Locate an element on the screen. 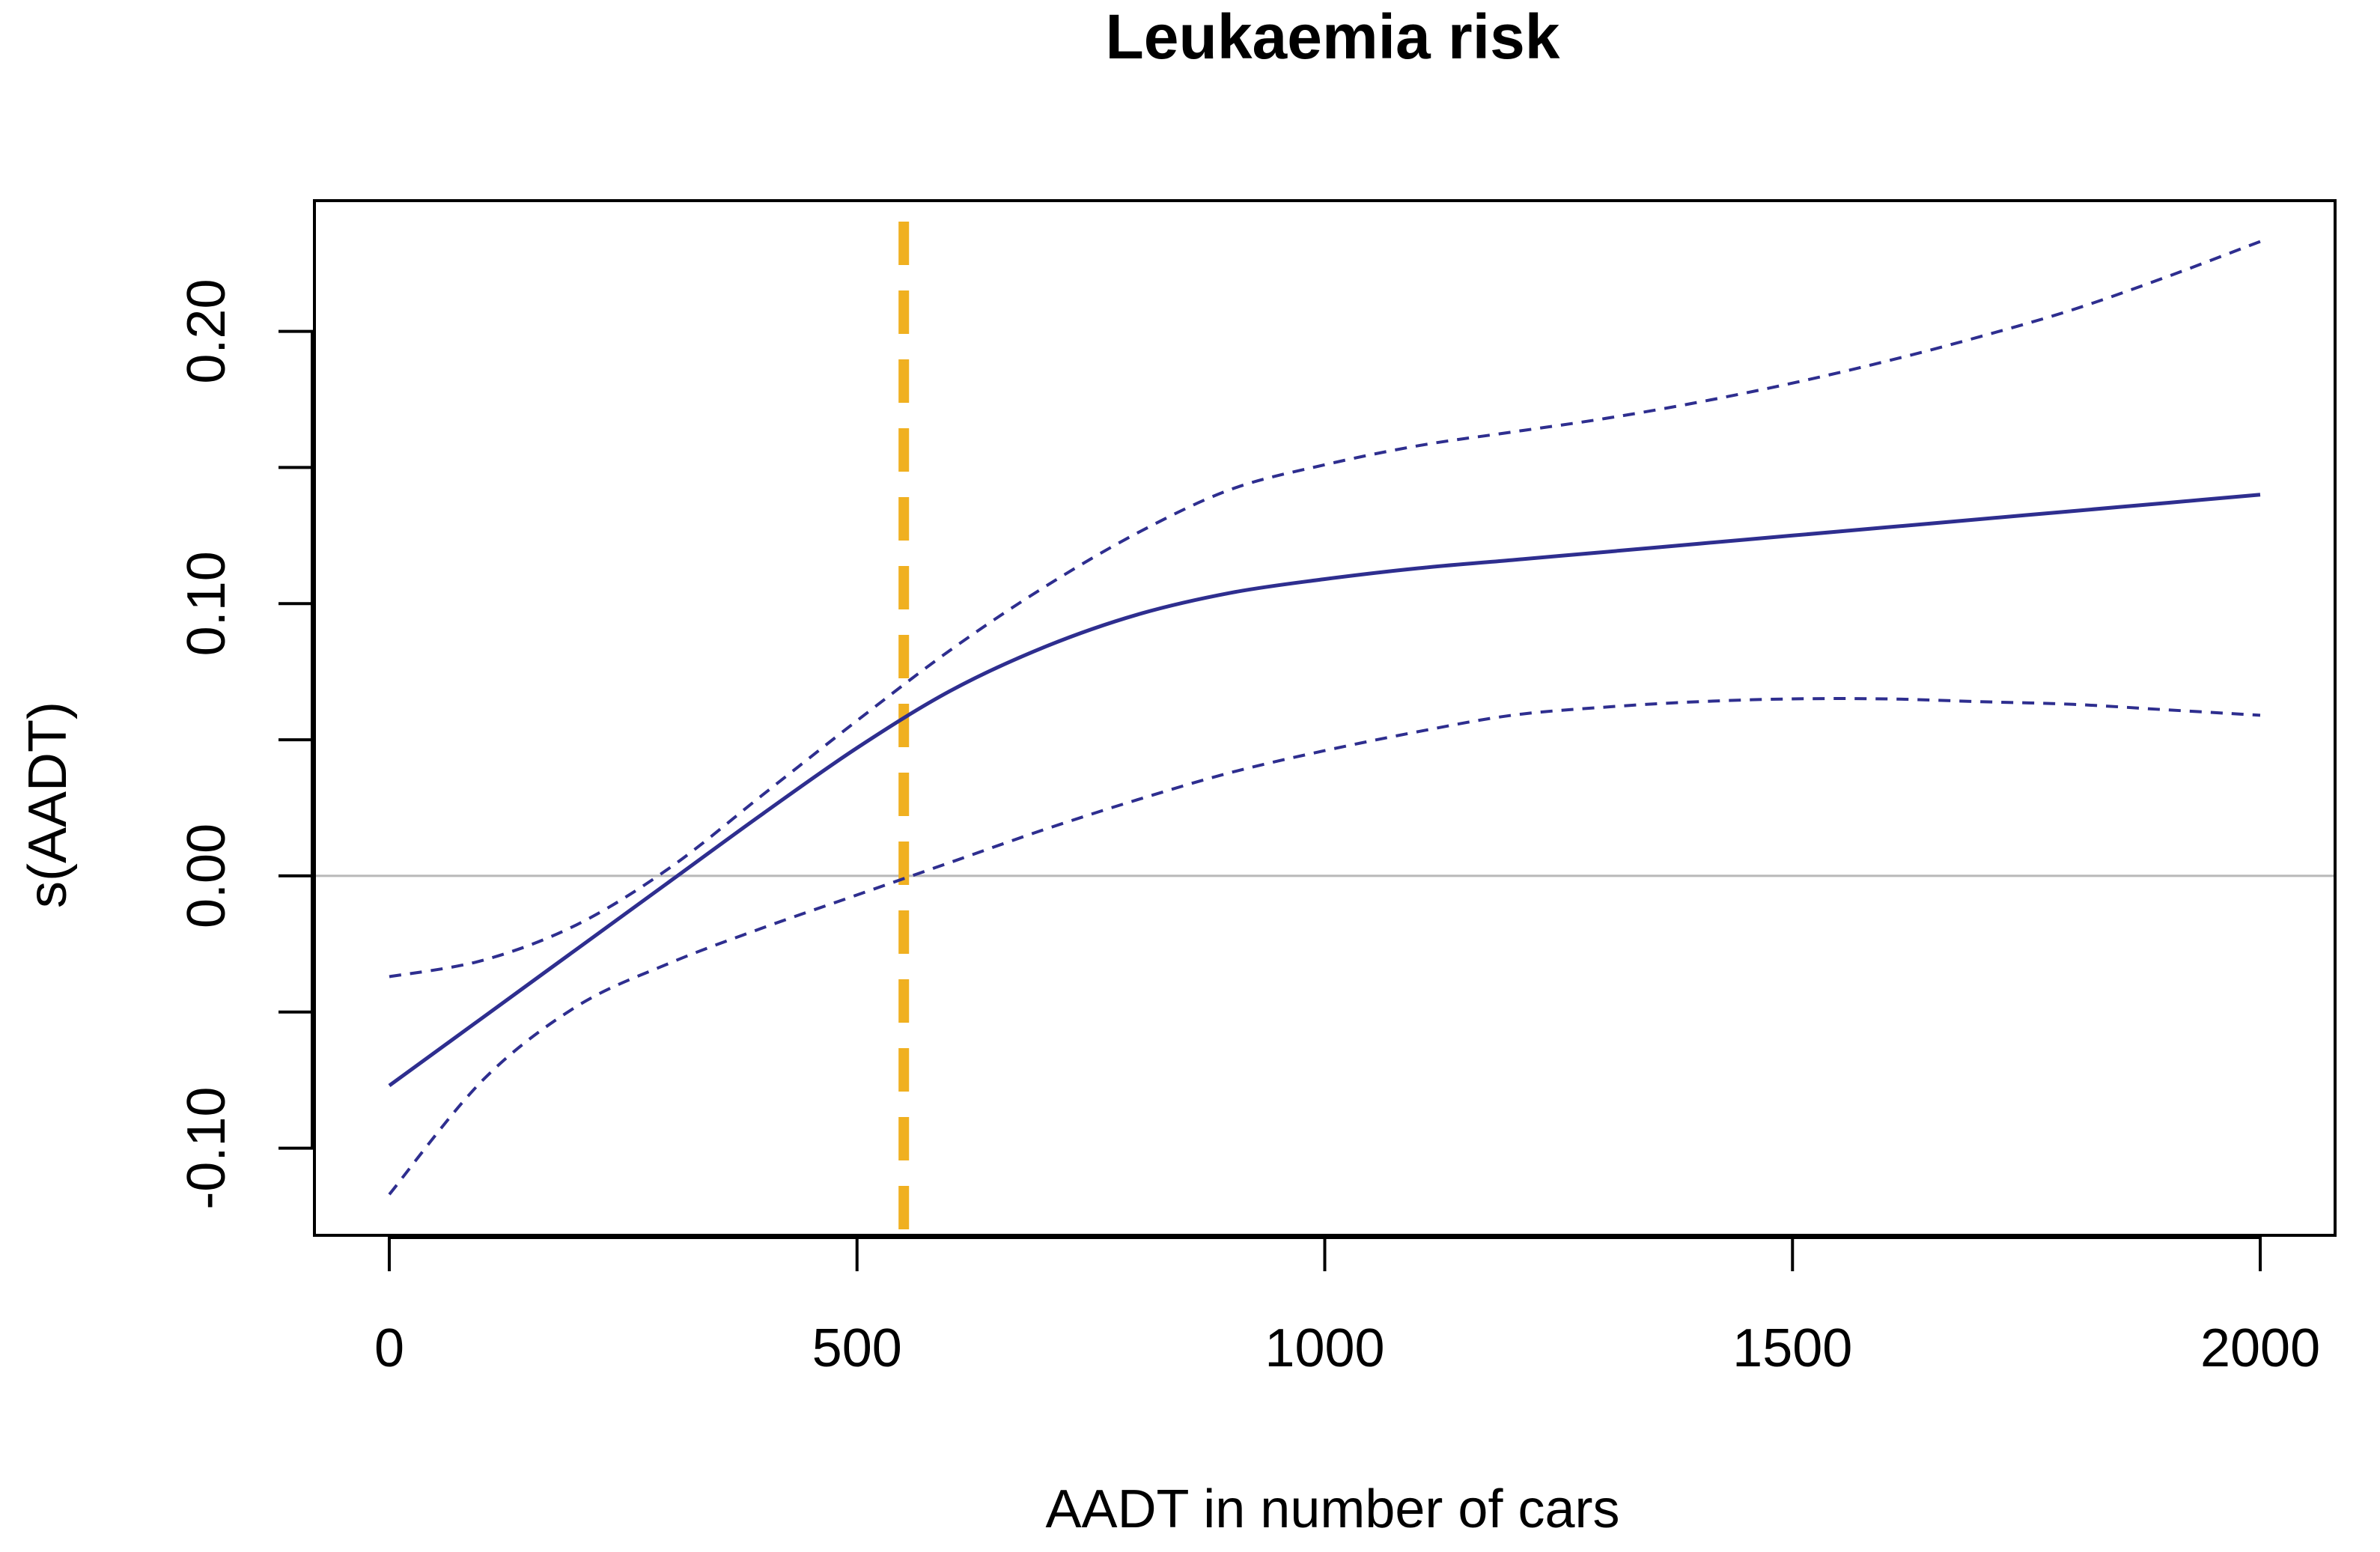 The width and height of the screenshot is (2380, 1552). x-axis-title: AADT in number of cars is located at coordinates (1333, 1509).